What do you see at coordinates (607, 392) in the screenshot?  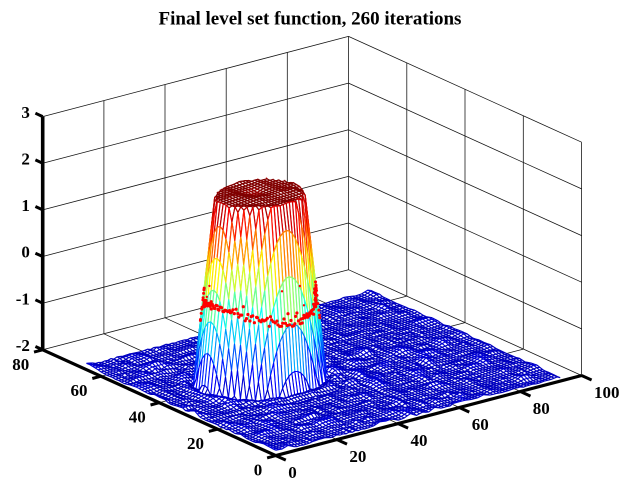 I see `svg-text: 100` at bounding box center [607, 392].